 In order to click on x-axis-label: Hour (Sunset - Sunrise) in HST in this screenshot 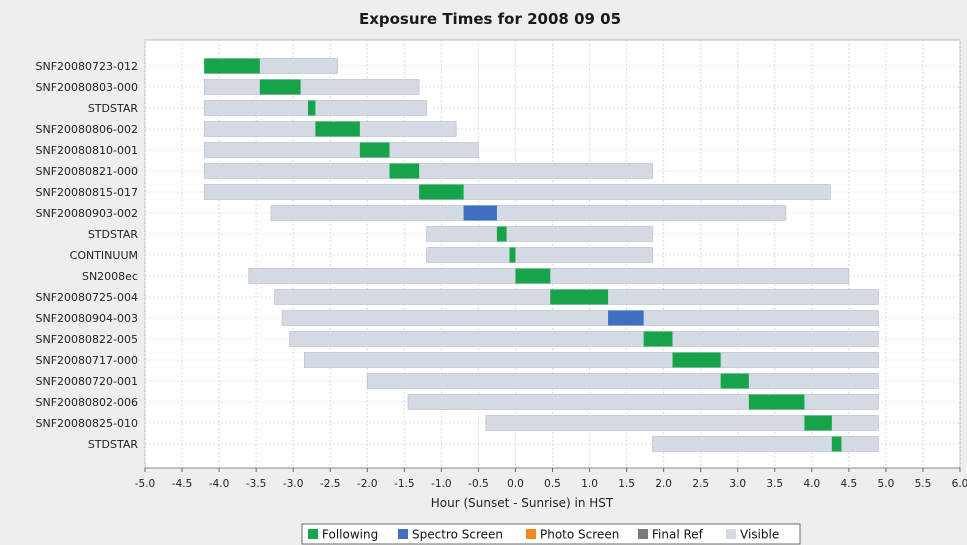, I will do `click(522, 503)`.